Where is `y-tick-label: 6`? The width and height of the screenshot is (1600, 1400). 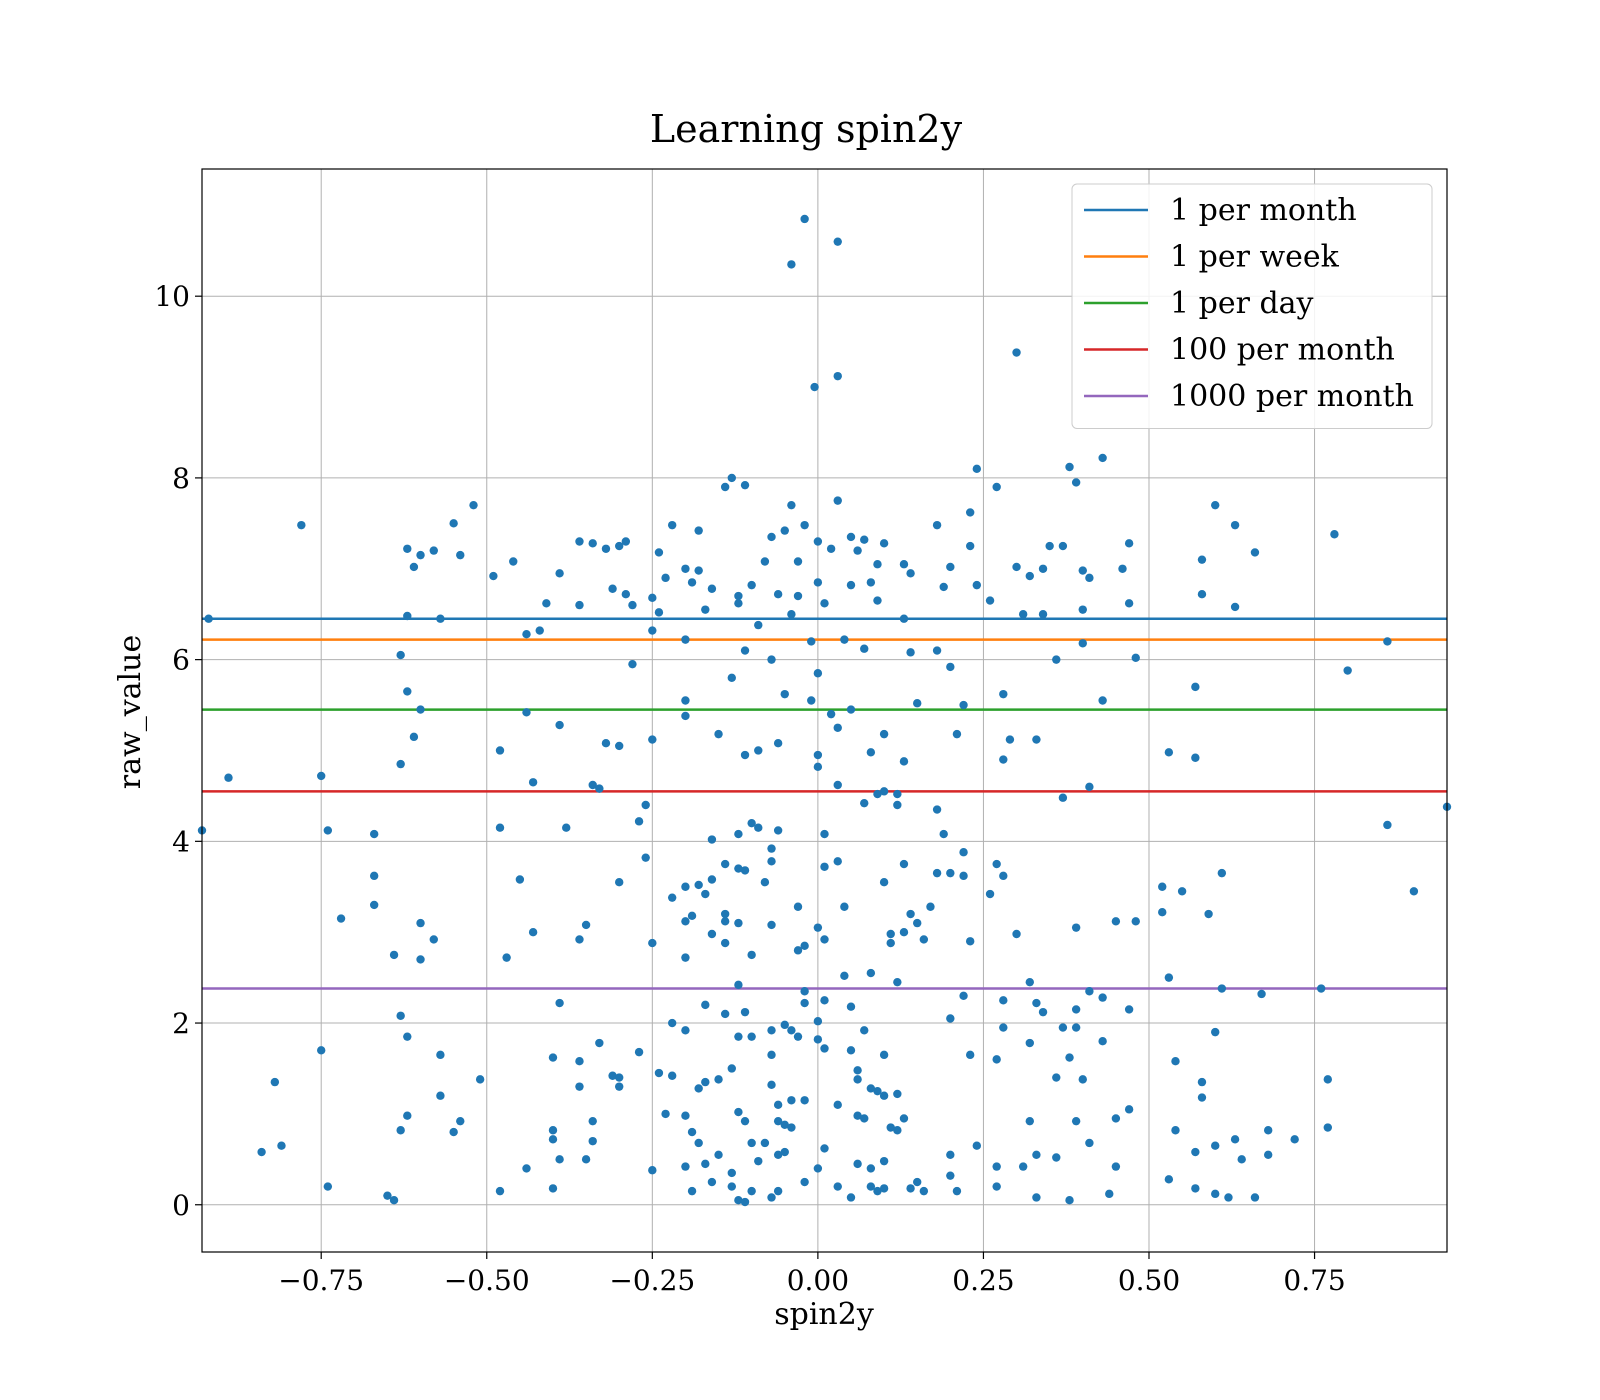
y-tick-label: 6 is located at coordinates (181, 660).